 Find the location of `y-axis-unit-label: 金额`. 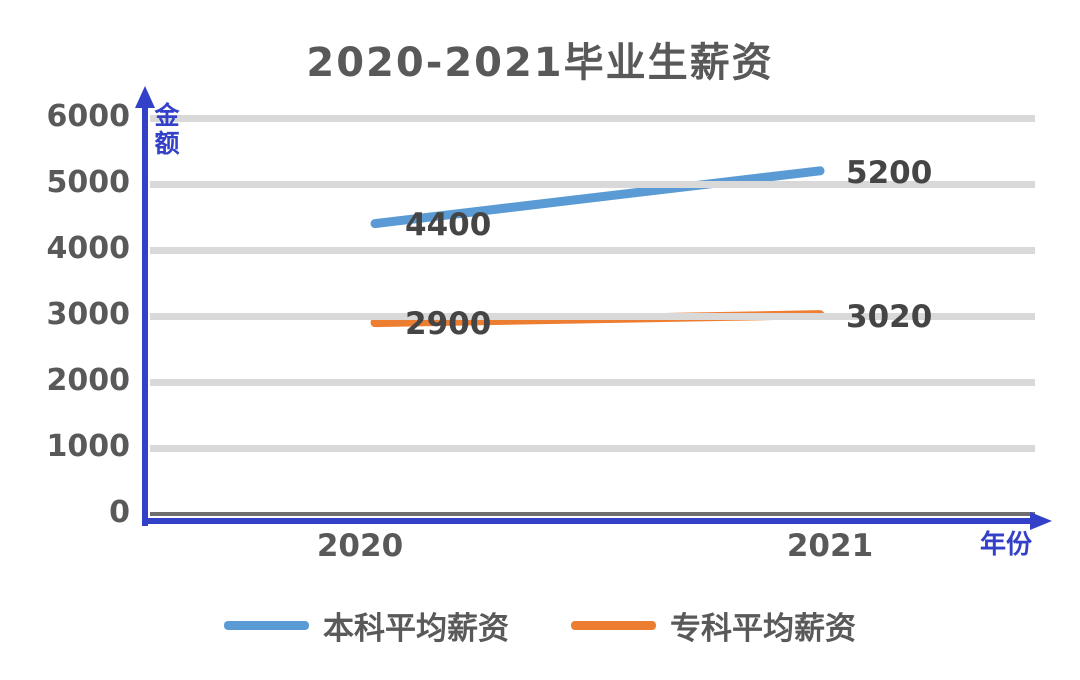

y-axis-unit-label: 金额 is located at coordinates (167, 129).